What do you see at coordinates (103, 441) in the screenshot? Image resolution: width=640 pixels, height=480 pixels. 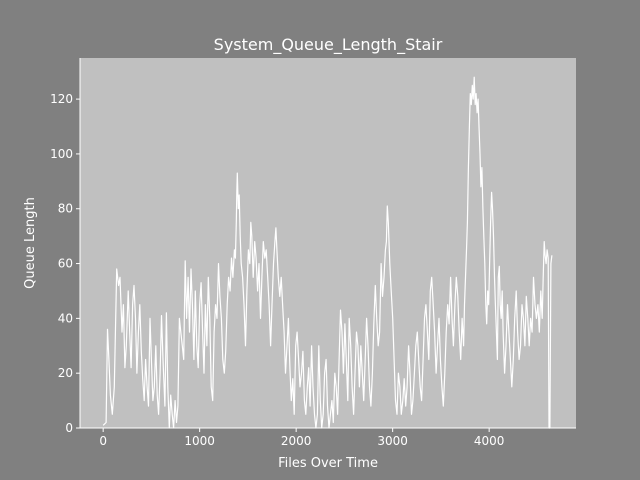 I see `x-tick-label: 0` at bounding box center [103, 441].